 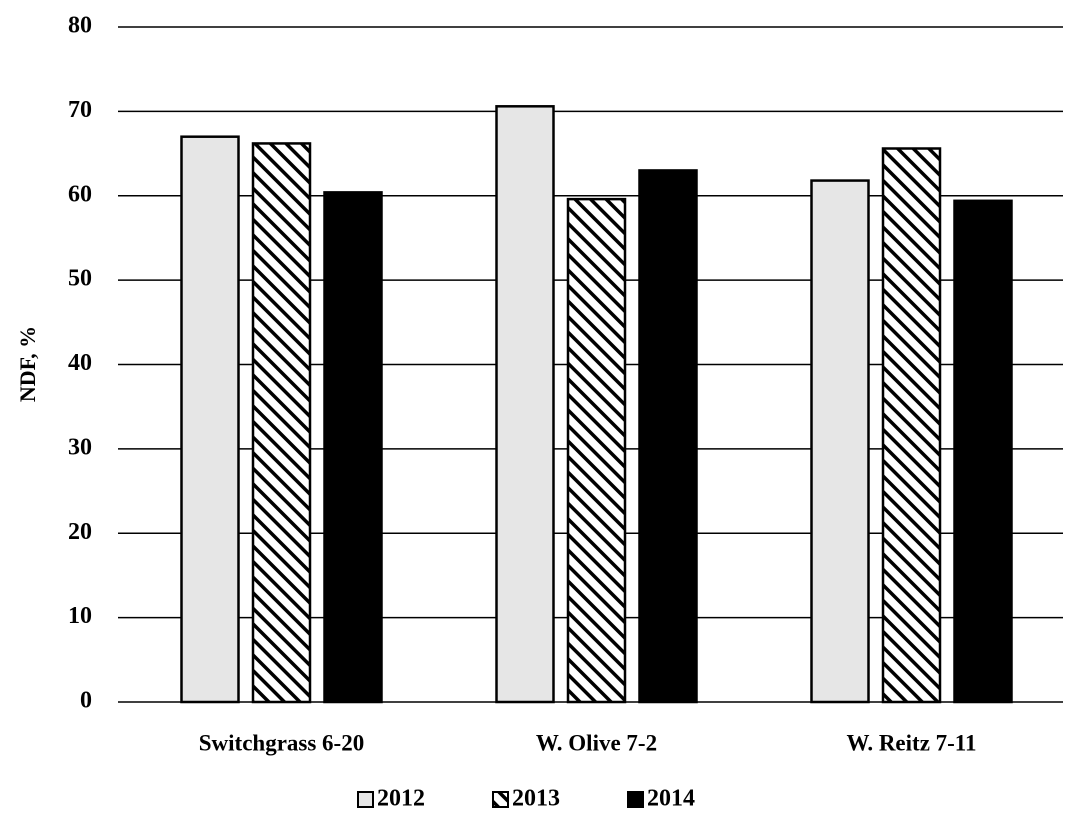 What do you see at coordinates (80, 194) in the screenshot?
I see `y-tick-label: 60` at bounding box center [80, 194].